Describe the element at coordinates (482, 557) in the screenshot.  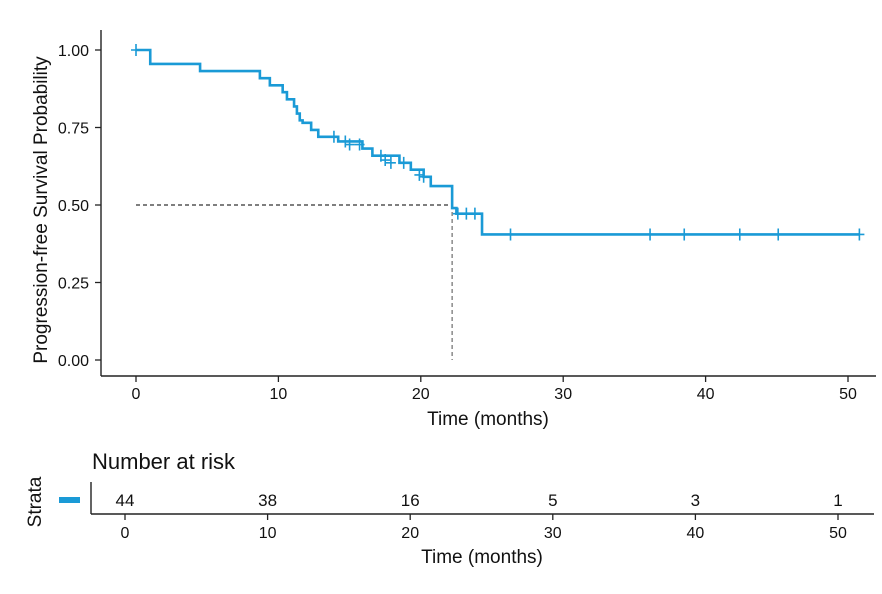
I see `risk-x-axis-title: Time (months)` at that location.